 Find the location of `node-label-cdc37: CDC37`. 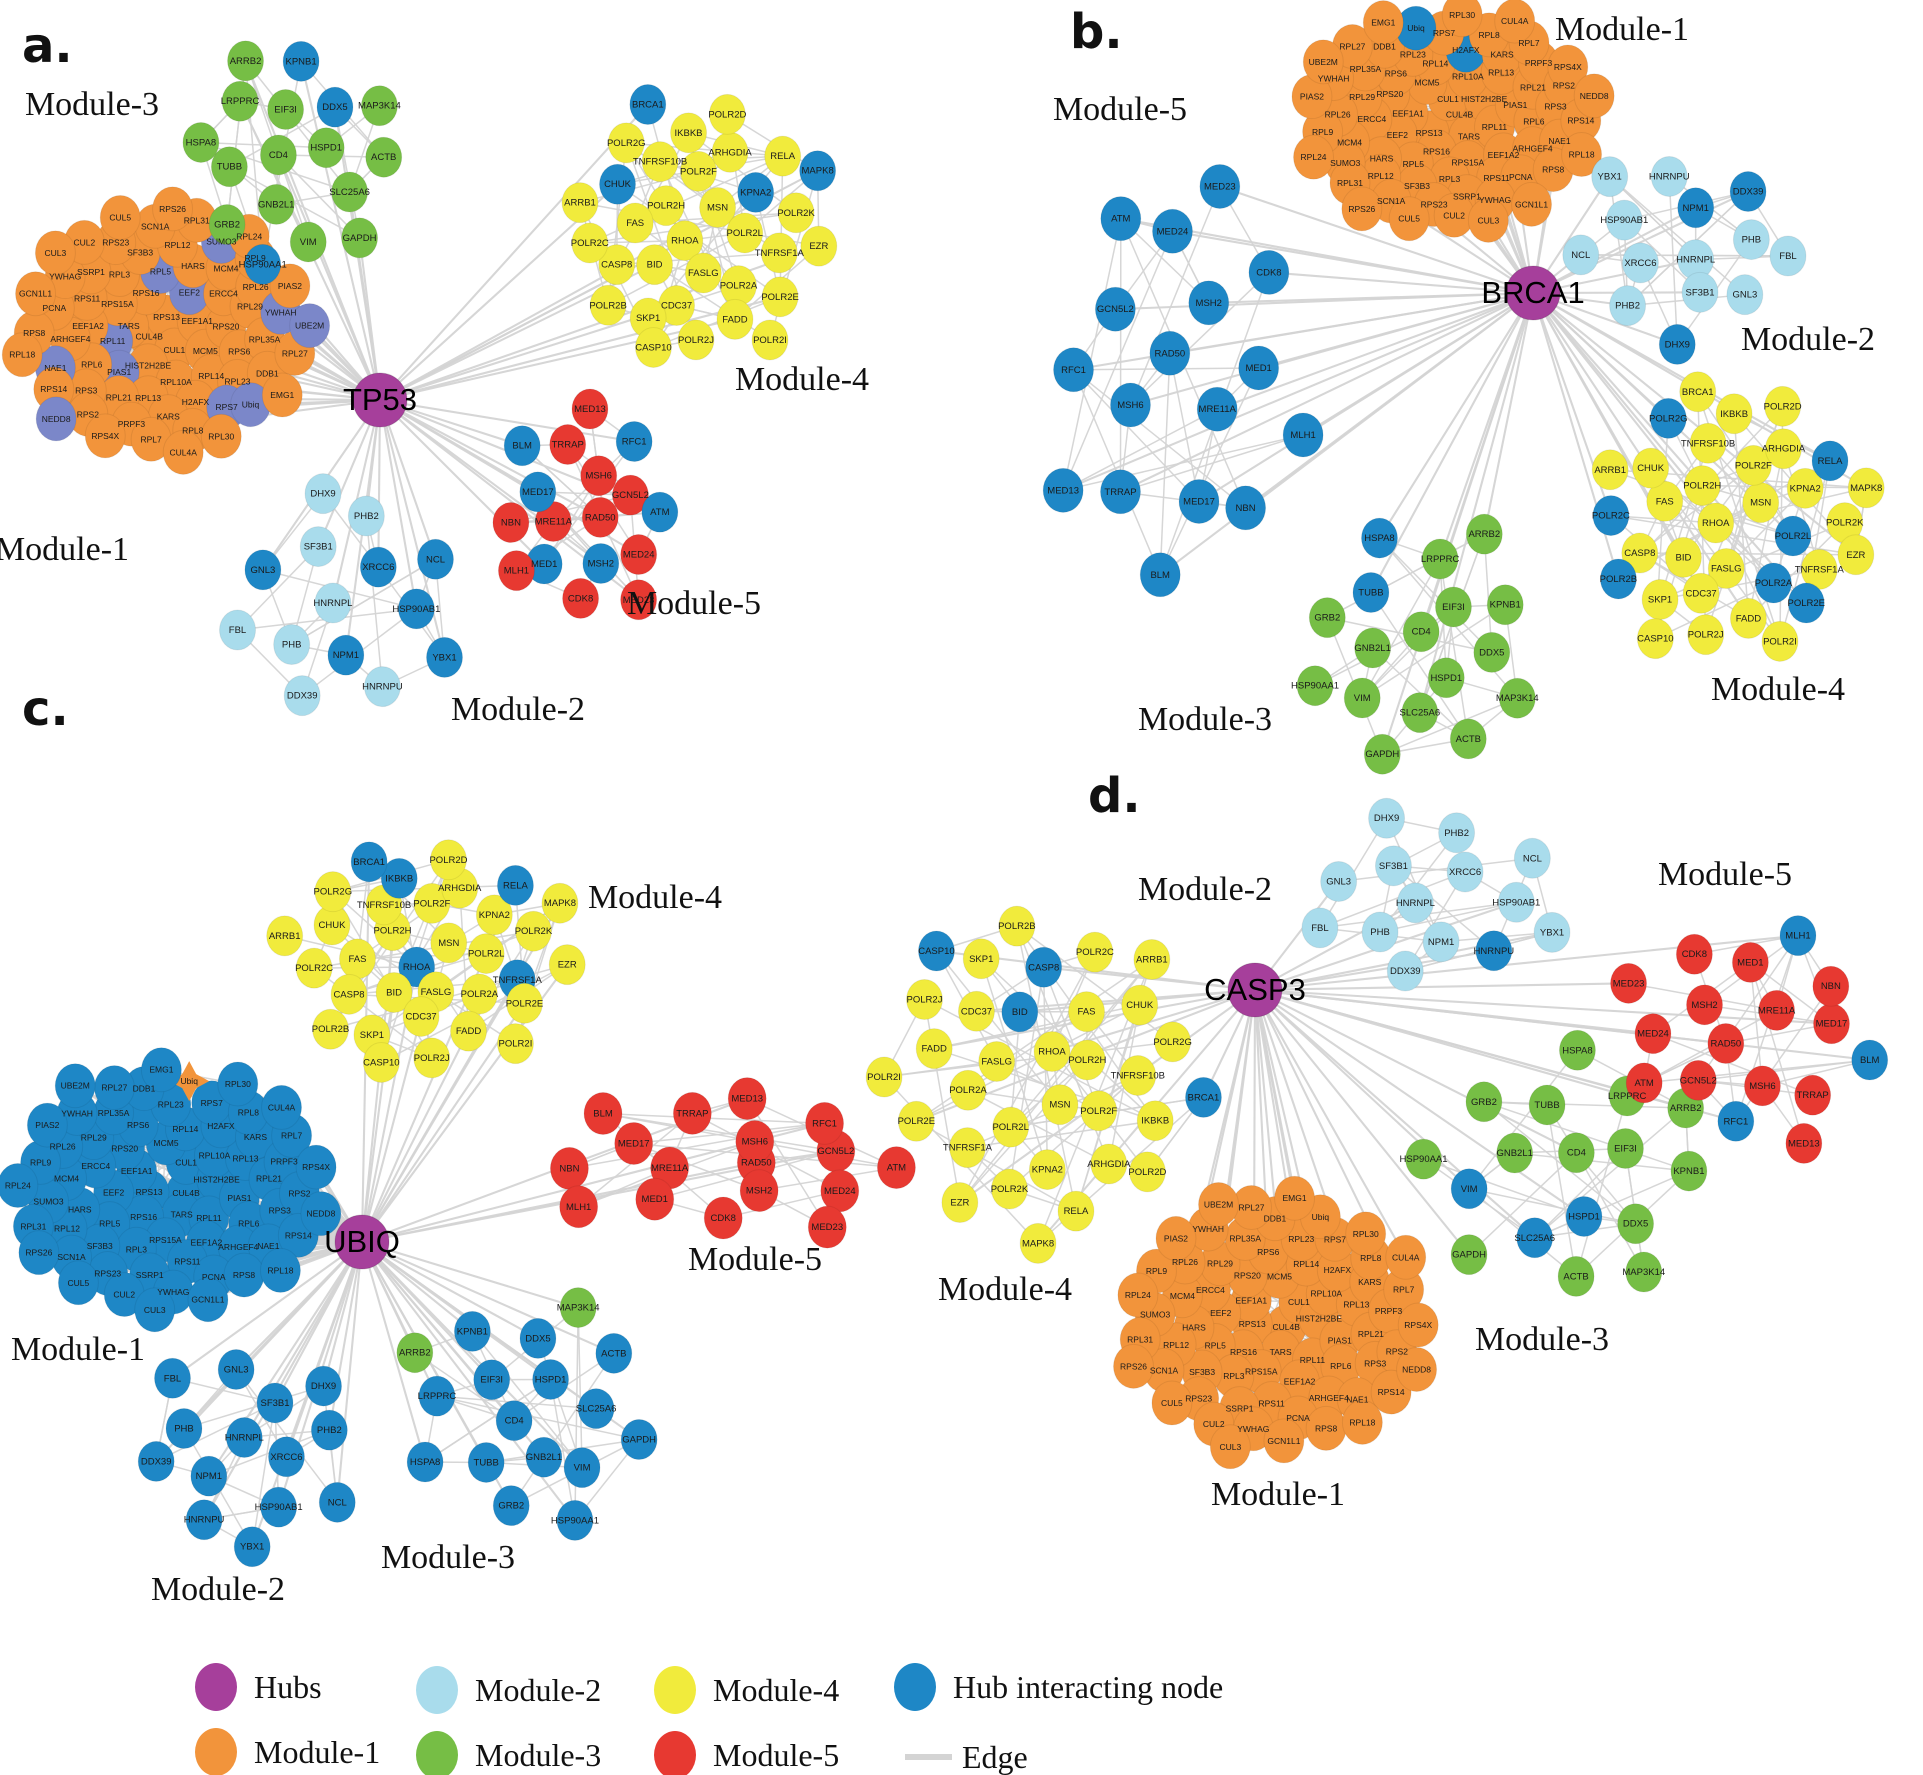

node-label-cdc37: CDC37 is located at coordinates (676, 305).